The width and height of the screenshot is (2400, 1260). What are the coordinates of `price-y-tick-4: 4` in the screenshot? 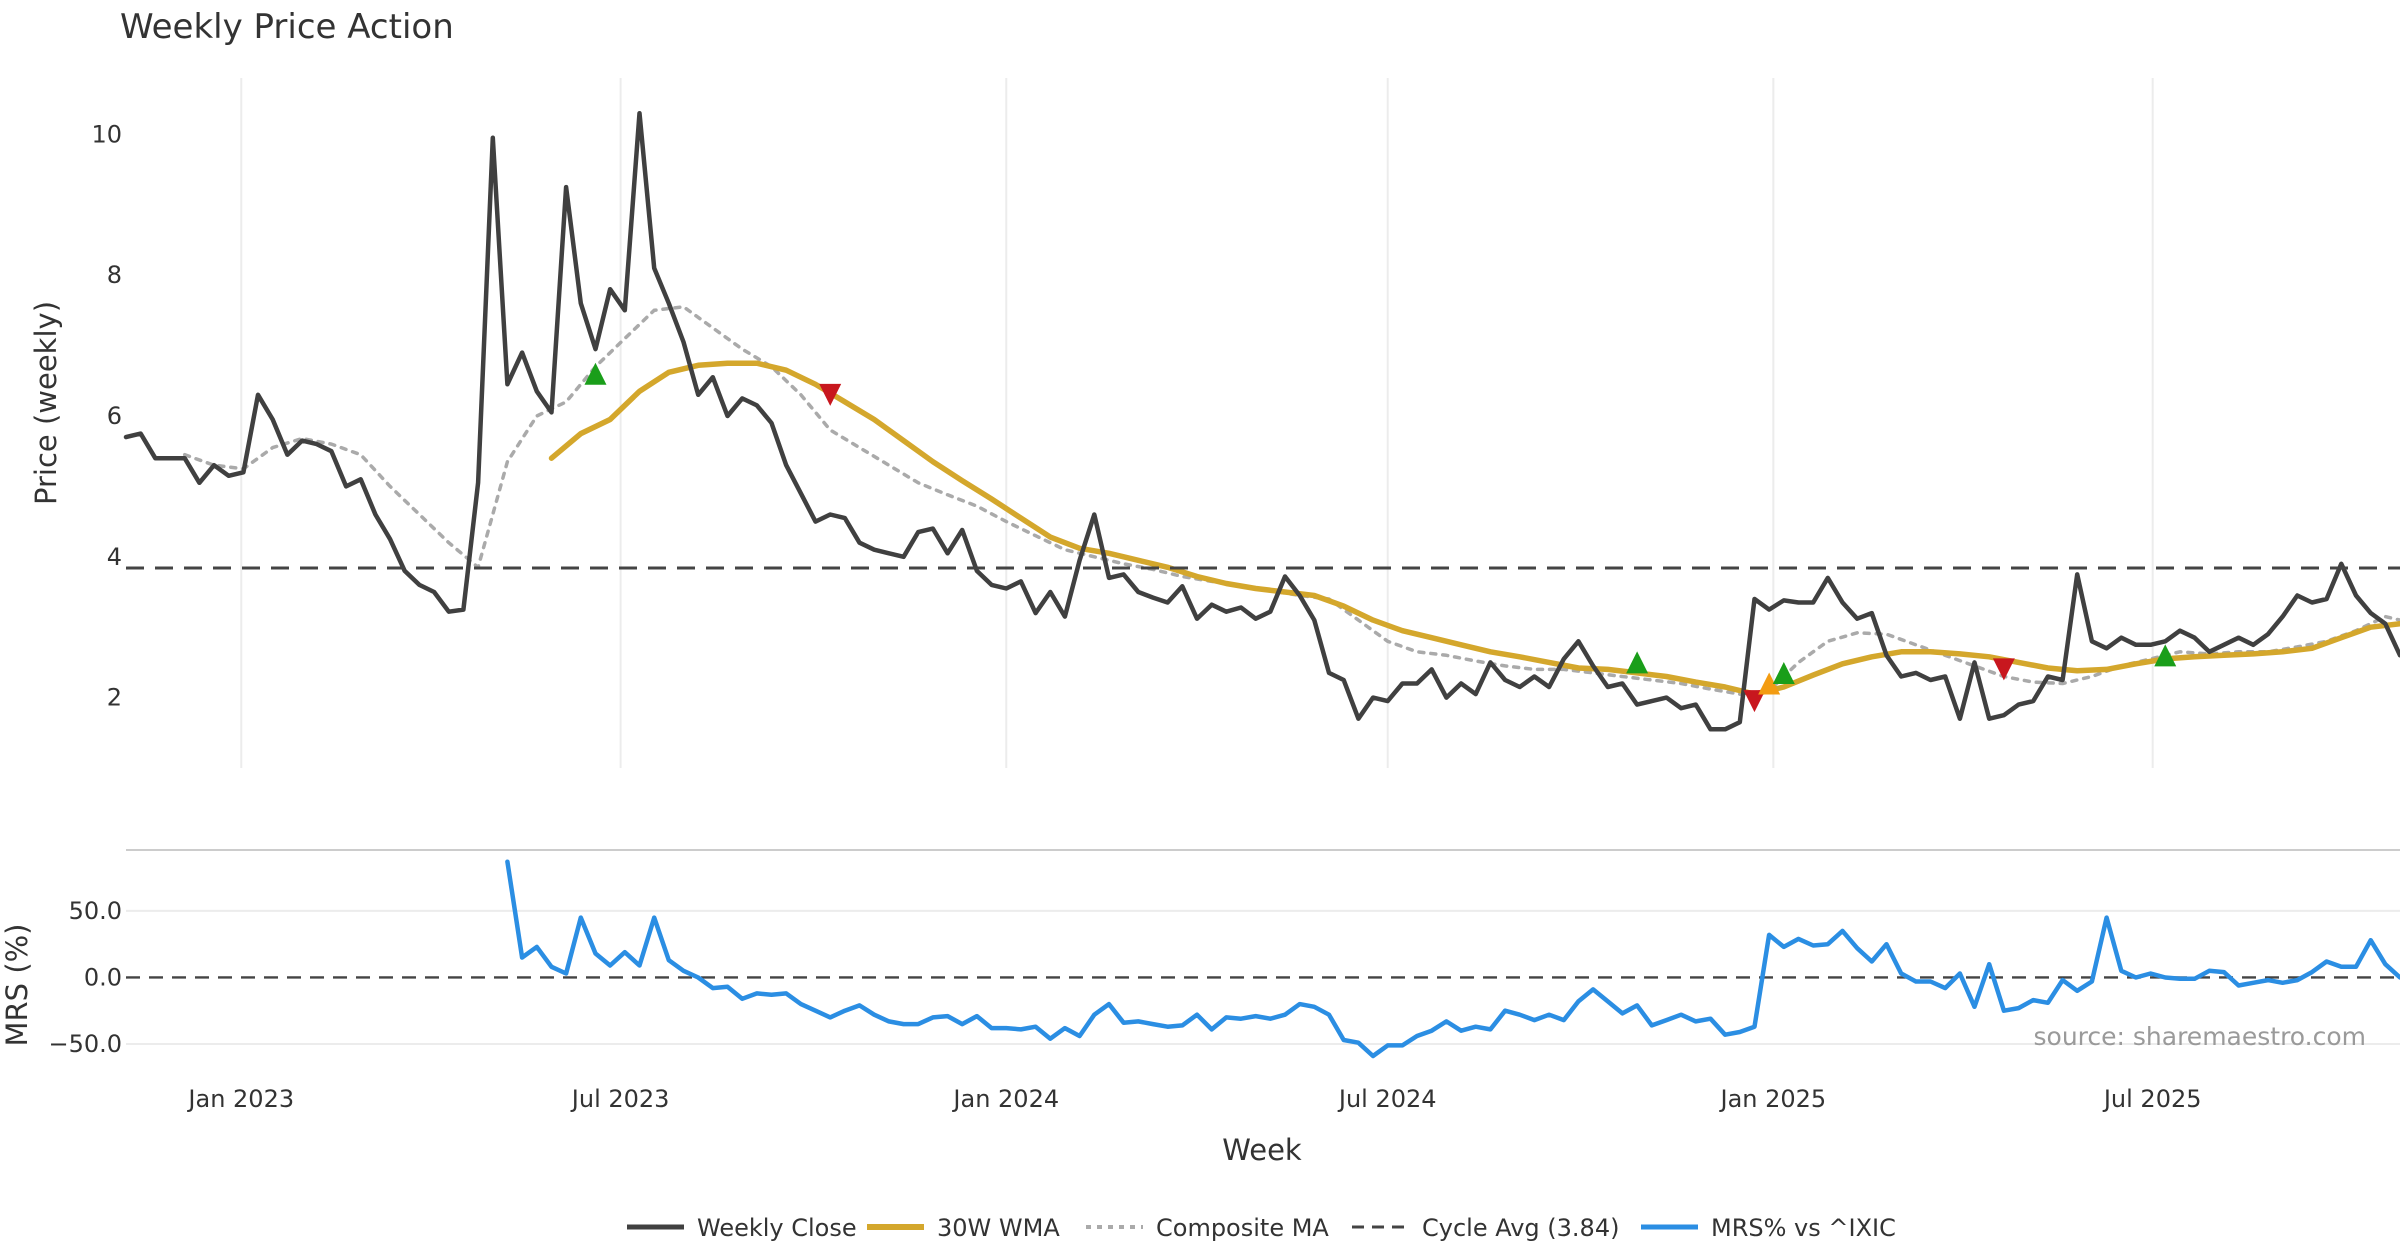 It's located at (114, 557).